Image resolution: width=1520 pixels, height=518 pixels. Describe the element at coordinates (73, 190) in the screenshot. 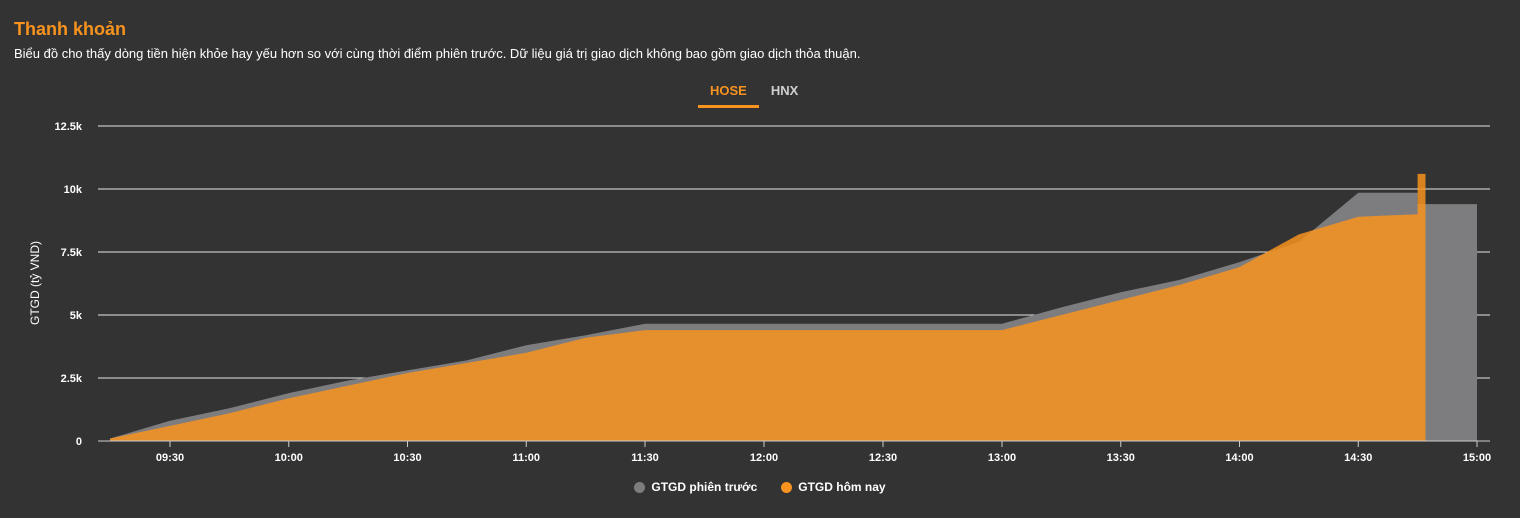

I see `y-tick-label: 10k` at that location.